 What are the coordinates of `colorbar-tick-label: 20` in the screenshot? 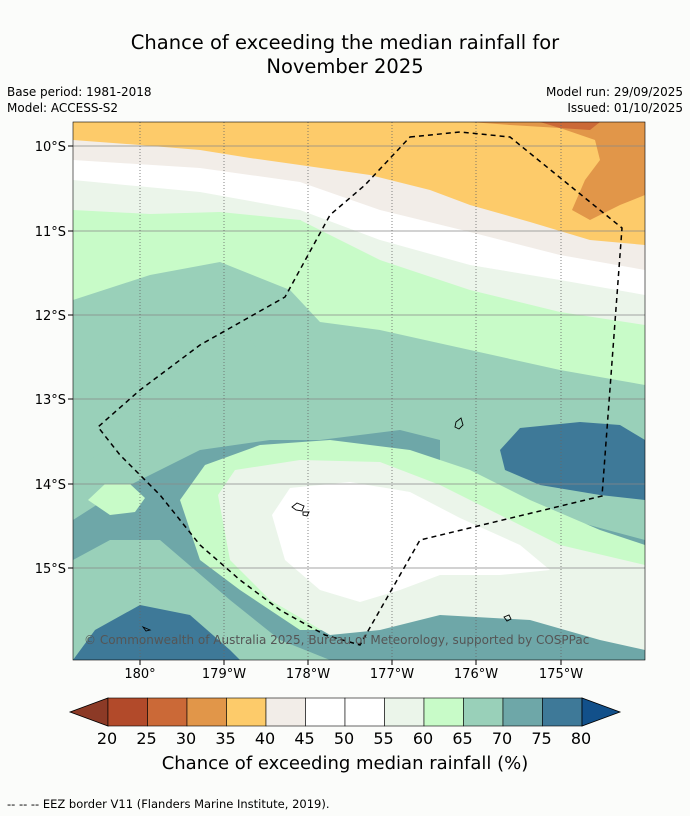 It's located at (107, 738).